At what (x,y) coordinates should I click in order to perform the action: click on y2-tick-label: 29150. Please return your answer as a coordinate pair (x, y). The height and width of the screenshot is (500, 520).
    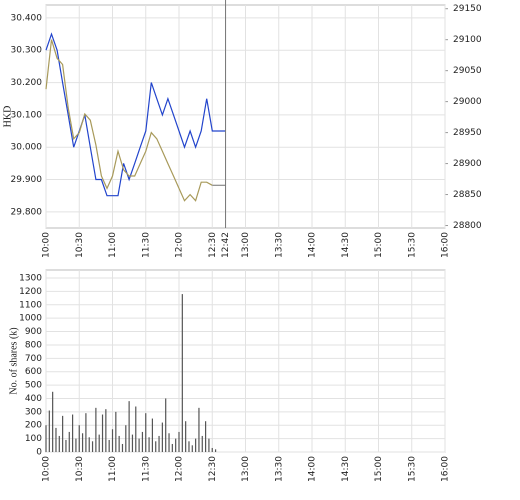
    Looking at the image, I should click on (467, 9).